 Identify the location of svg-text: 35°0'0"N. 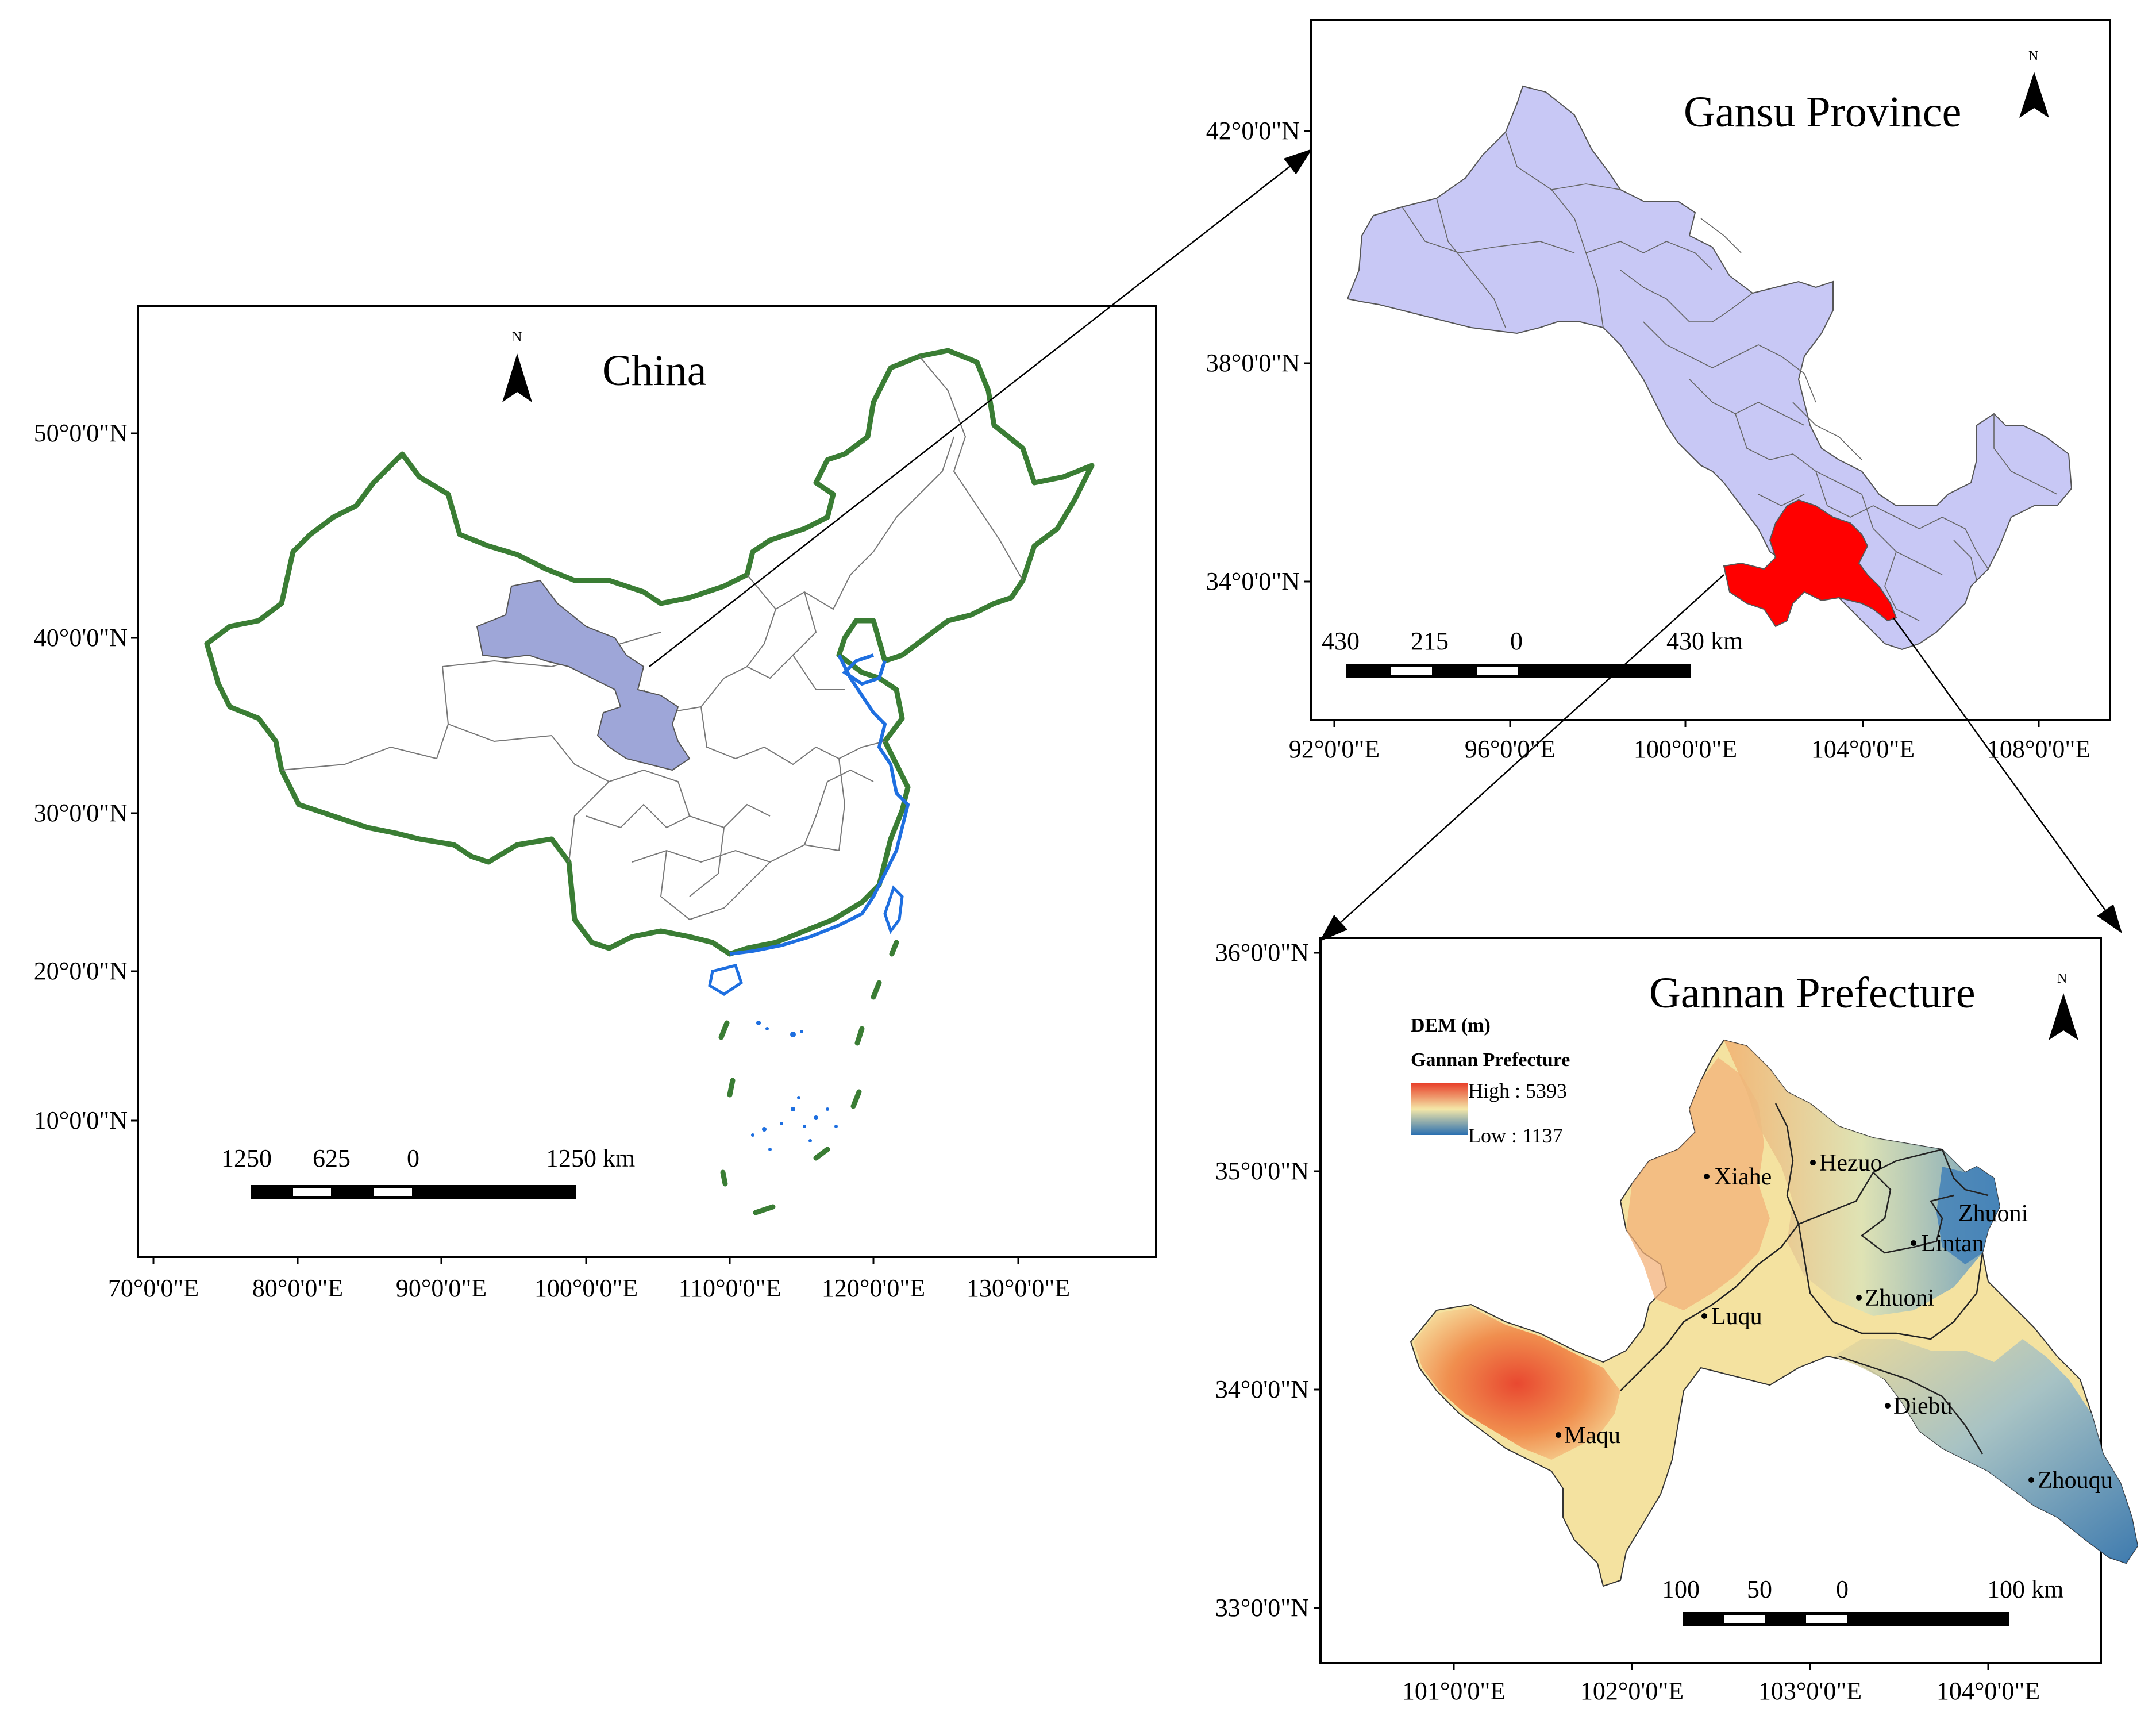
(1262, 1171).